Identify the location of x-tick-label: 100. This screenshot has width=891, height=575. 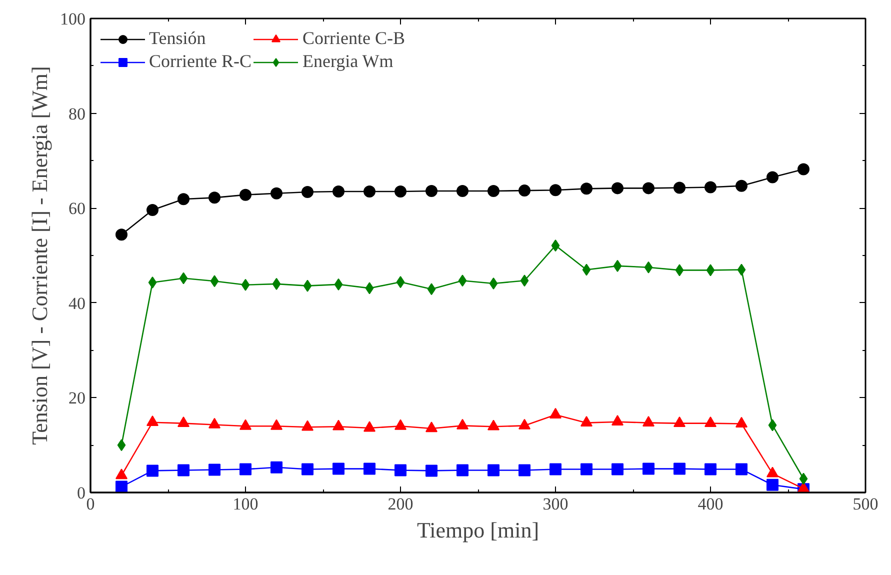
(245, 504).